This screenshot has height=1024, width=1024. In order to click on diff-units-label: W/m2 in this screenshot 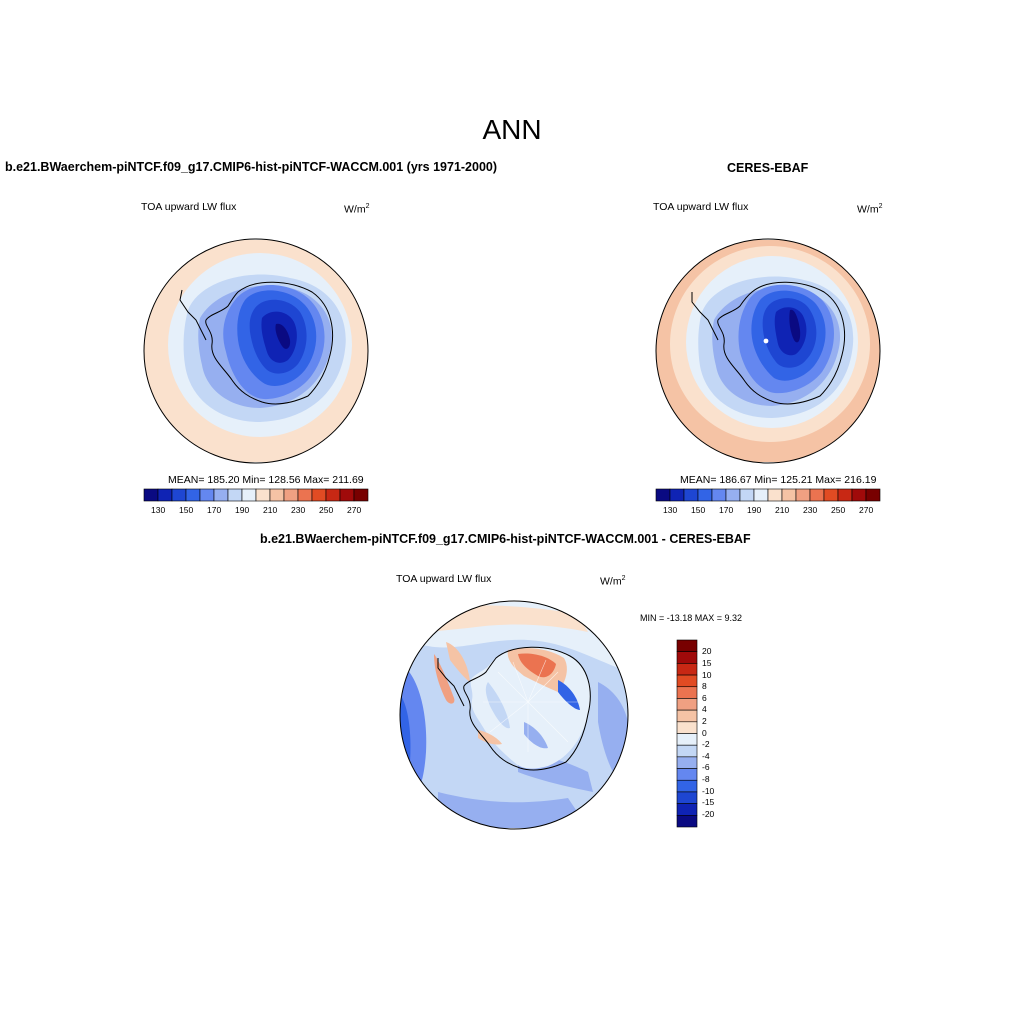, I will do `click(613, 581)`.